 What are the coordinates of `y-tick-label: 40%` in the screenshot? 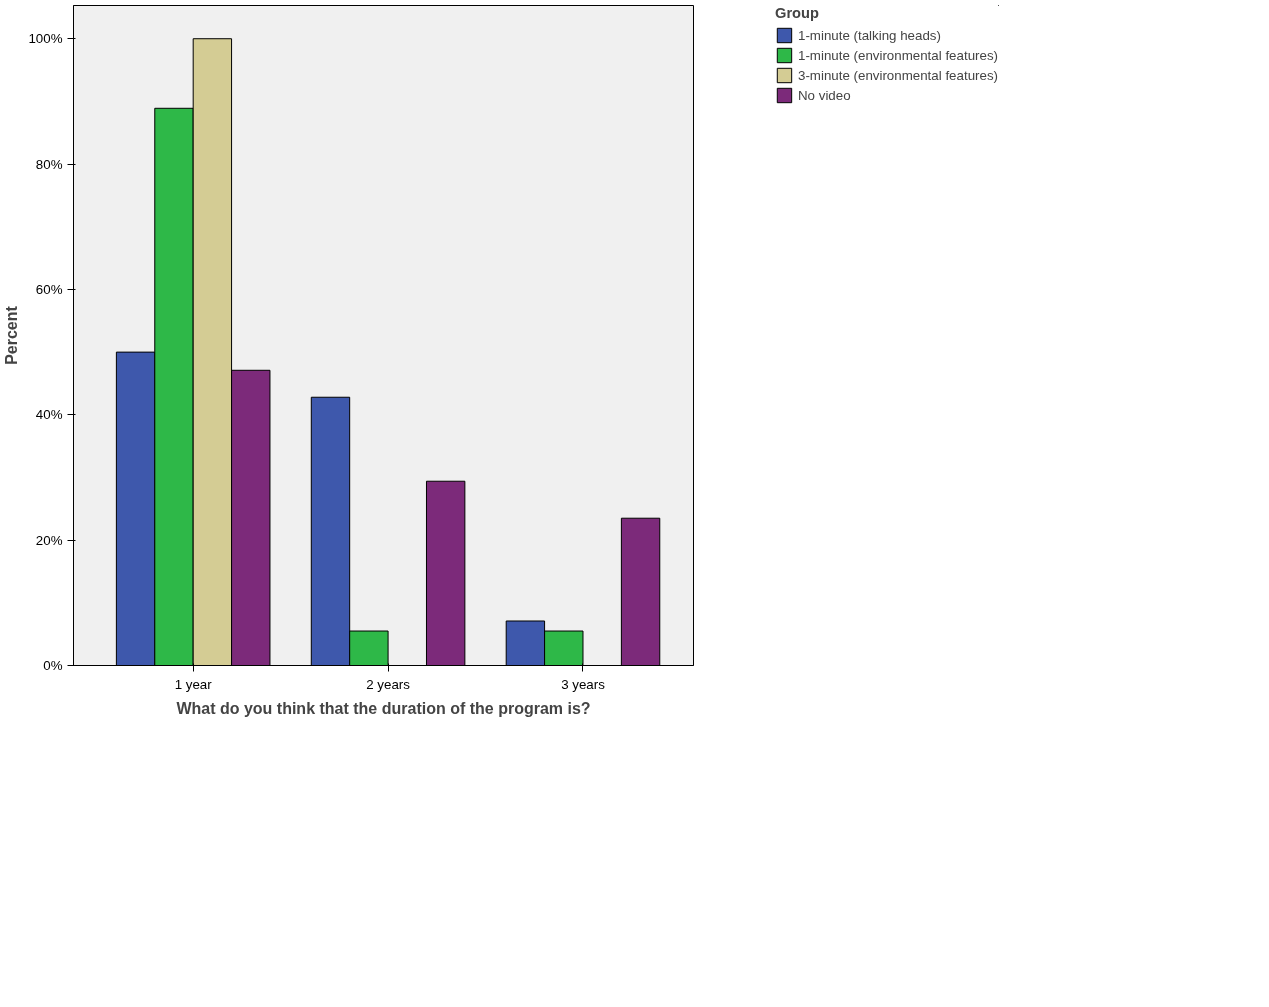 It's located at (49, 415).